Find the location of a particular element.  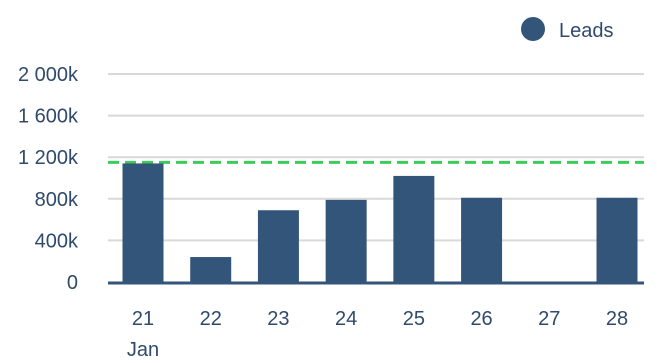

x-tick-label-21: 21 is located at coordinates (143, 319).